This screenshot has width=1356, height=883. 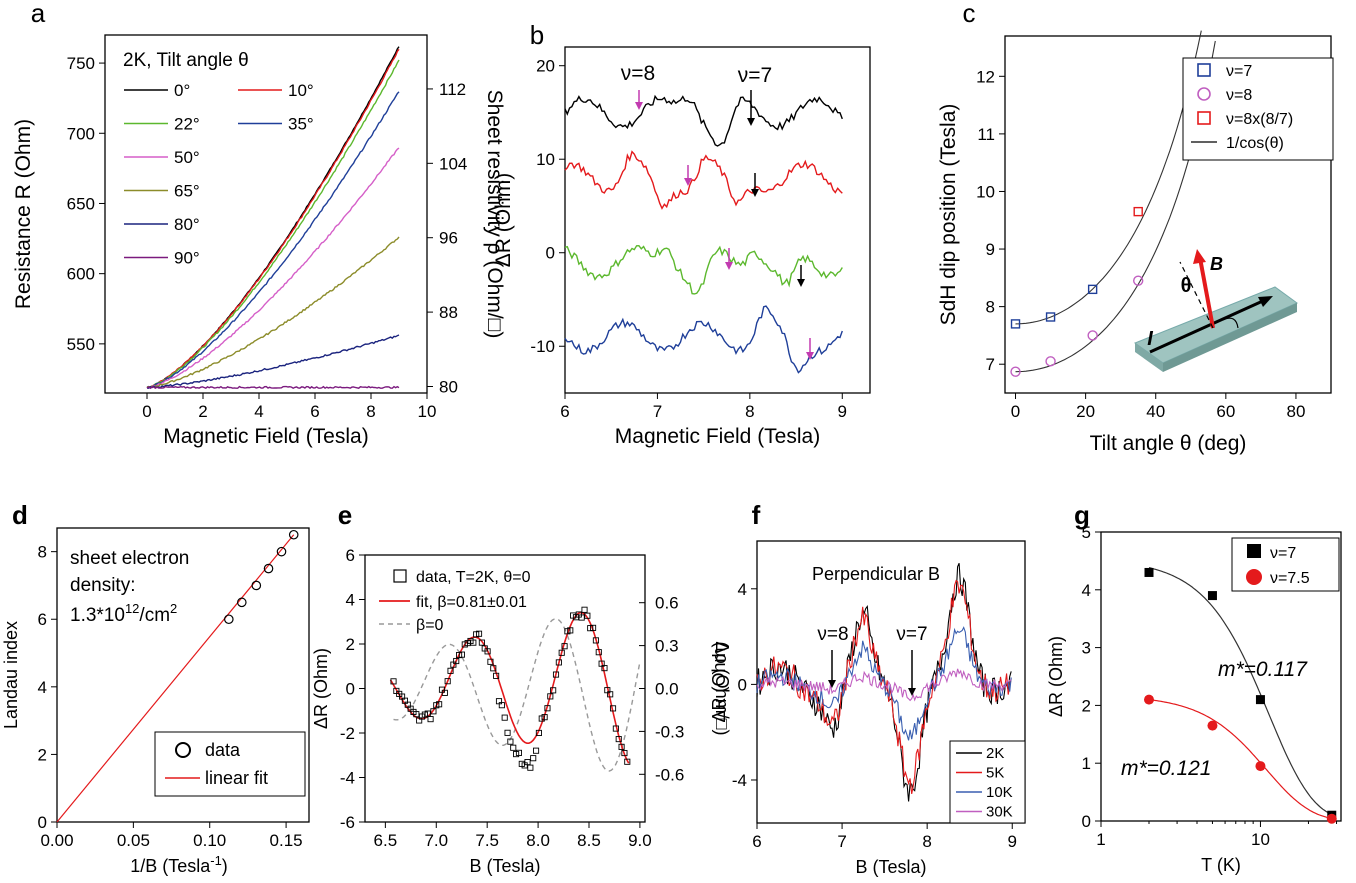 I want to click on inset-label-B: B, so click(x=1216, y=264).